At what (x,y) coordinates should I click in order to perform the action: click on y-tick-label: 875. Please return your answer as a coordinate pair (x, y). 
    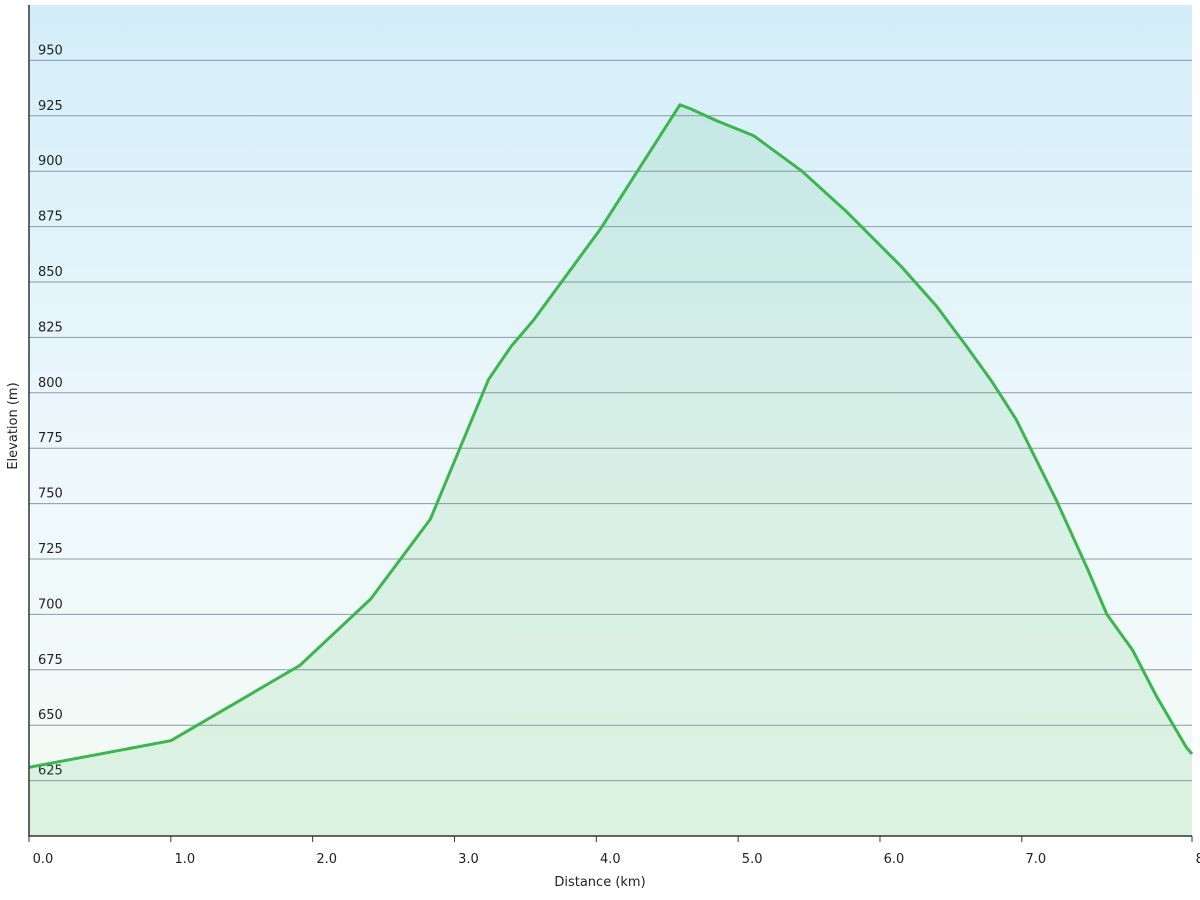
    Looking at the image, I should click on (50, 217).